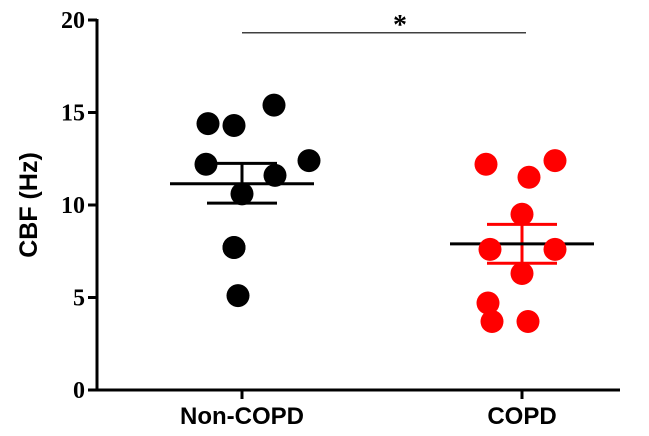 The image size is (649, 436). Describe the element at coordinates (73, 114) in the screenshot. I see `y-tick-label: 15` at that location.